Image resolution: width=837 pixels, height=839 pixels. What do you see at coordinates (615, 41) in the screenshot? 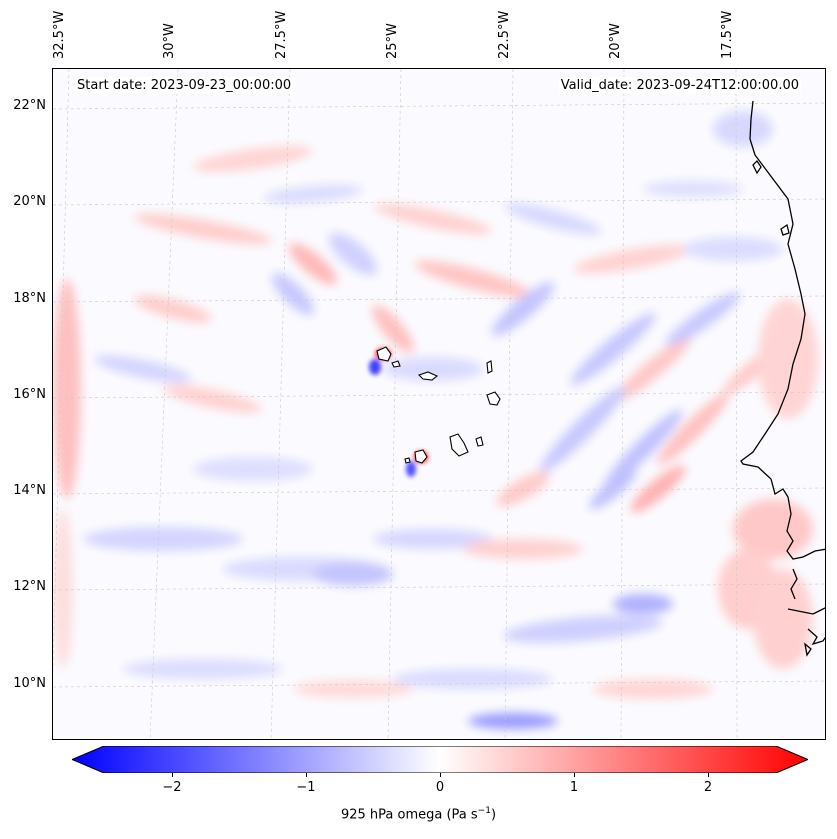
I see `lon-label-20w: 20°W` at bounding box center [615, 41].